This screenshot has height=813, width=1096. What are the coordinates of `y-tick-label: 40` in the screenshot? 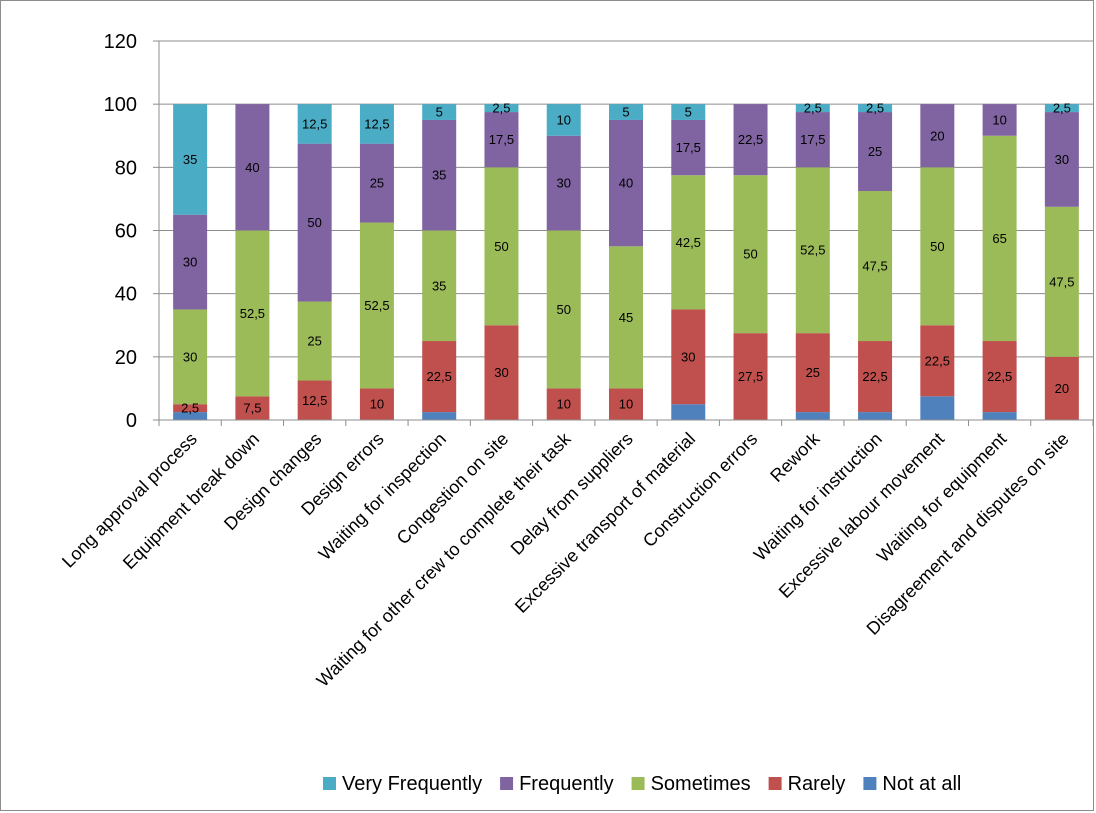 It's located at (126, 295).